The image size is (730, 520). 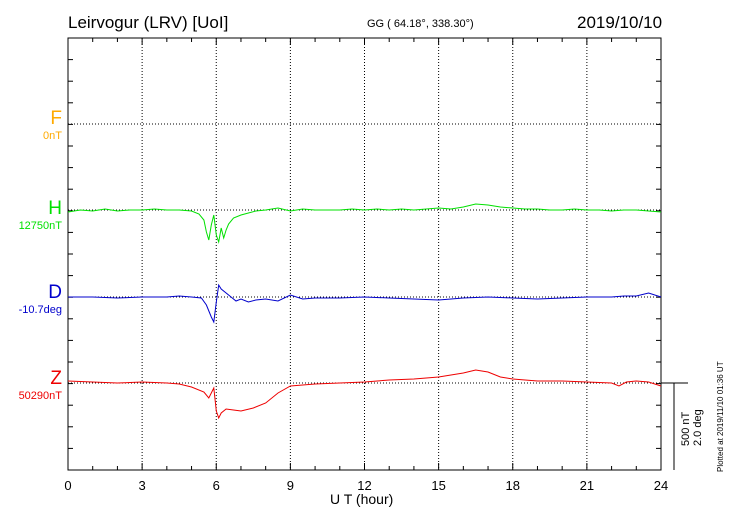 I want to click on x-axis-label: U T (hour), so click(x=362, y=499).